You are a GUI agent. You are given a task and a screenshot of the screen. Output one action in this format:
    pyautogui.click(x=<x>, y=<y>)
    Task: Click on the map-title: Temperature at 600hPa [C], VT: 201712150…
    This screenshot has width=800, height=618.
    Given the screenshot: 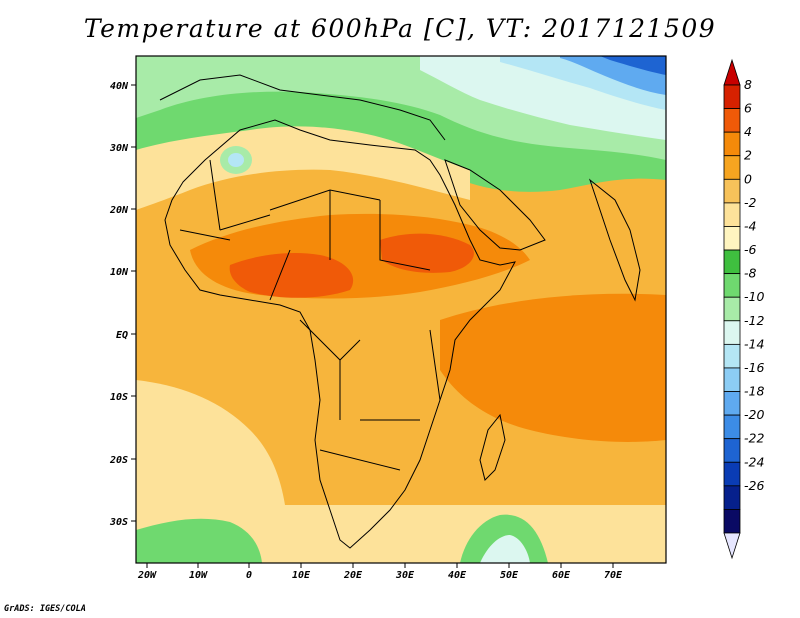 What is the action you would take?
    pyautogui.click(x=400, y=28)
    